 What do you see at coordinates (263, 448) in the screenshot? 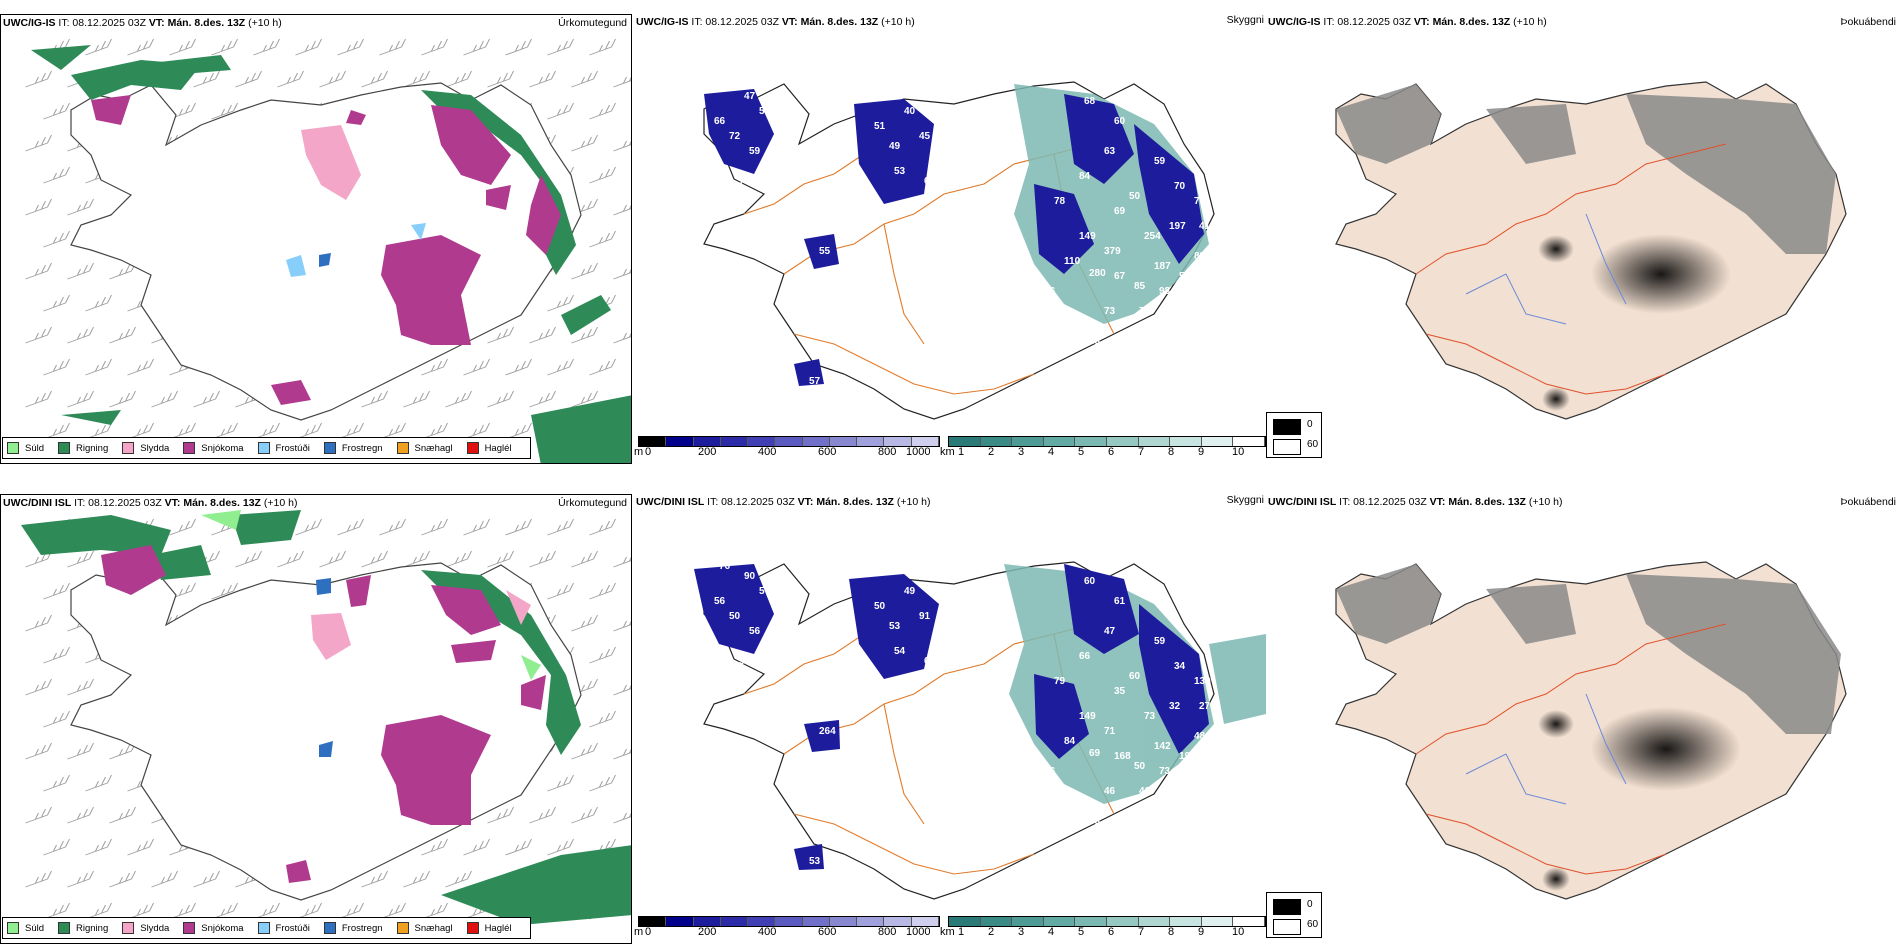
I see `freezing-drizzle-swatch` at bounding box center [263, 448].